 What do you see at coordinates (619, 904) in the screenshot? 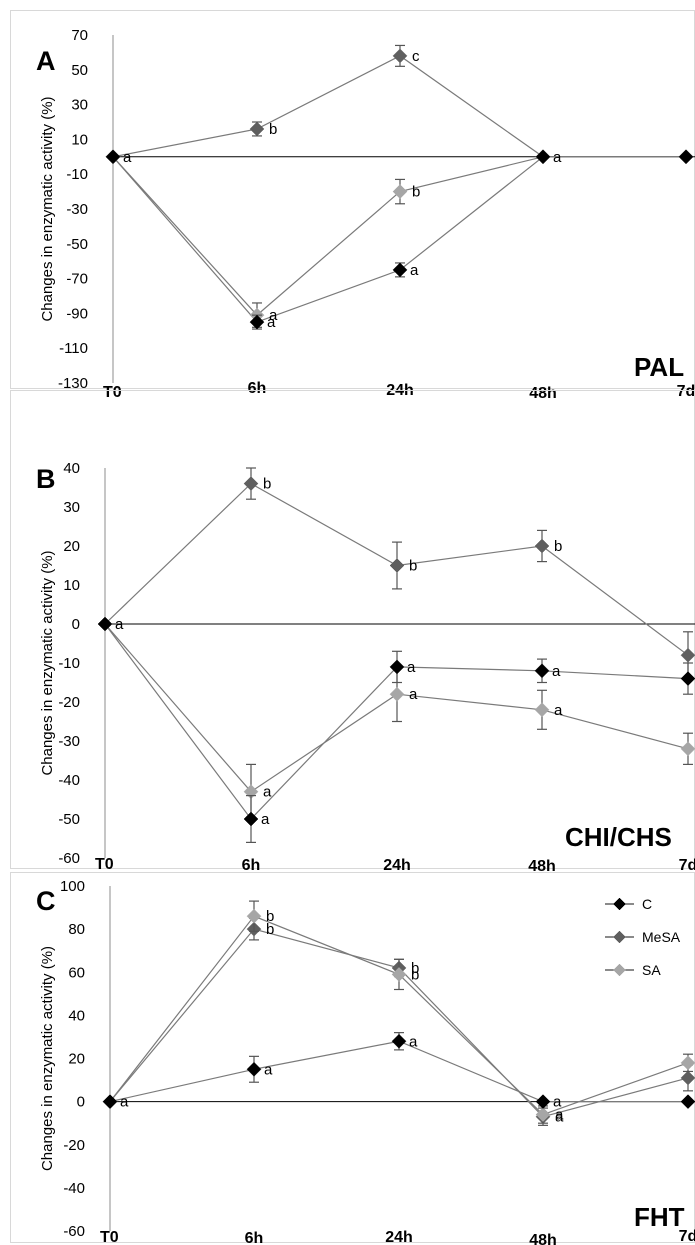
I see `legend-marker-c` at bounding box center [619, 904].